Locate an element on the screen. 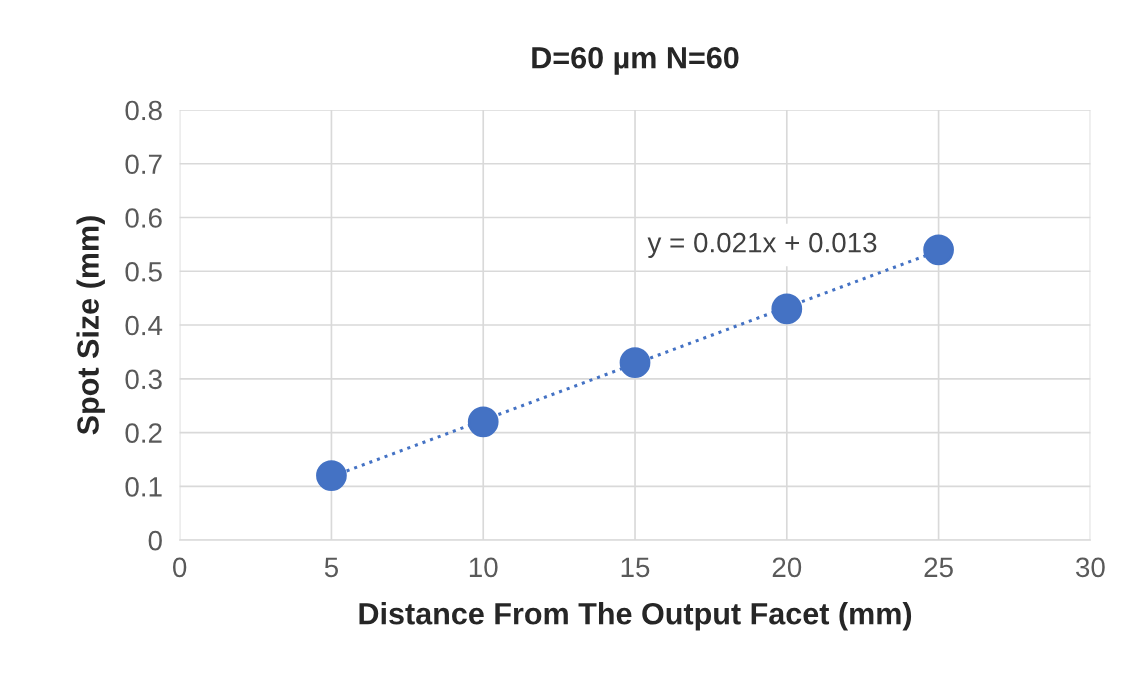 The image size is (1137, 696). x-tick-label: 15 is located at coordinates (635, 567).